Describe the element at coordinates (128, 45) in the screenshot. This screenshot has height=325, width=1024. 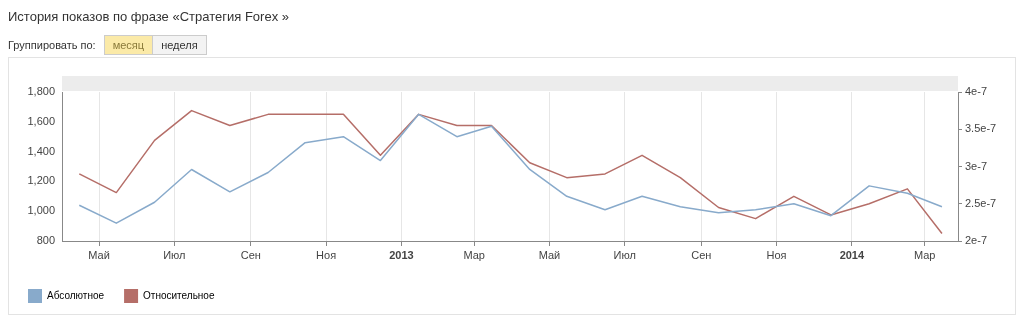
I see `text: месяц` at that location.